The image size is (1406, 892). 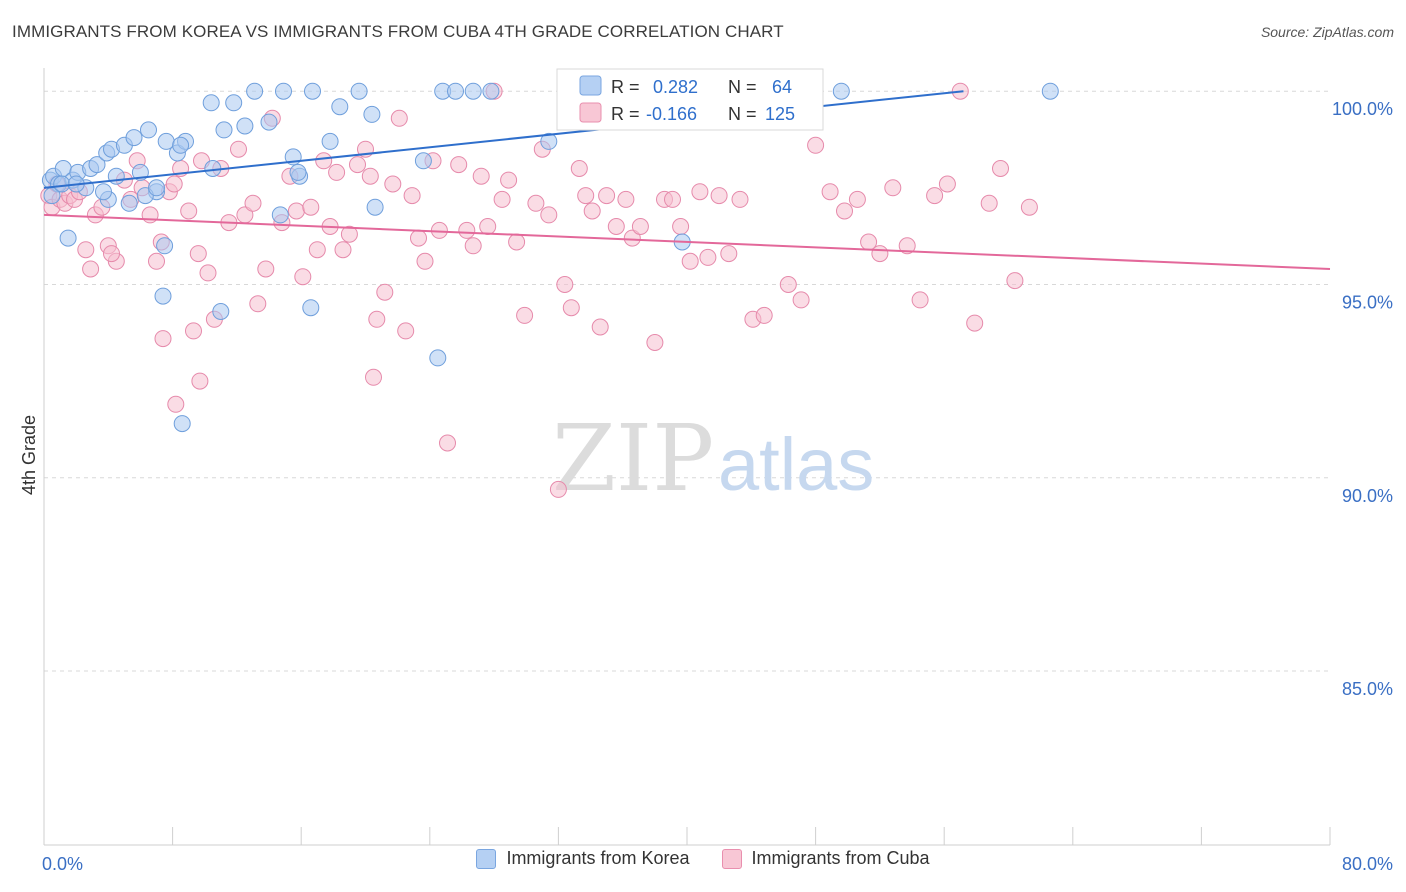 I want to click on legend-item-cuba: Immigrants from Cuba, so click(x=825, y=858).